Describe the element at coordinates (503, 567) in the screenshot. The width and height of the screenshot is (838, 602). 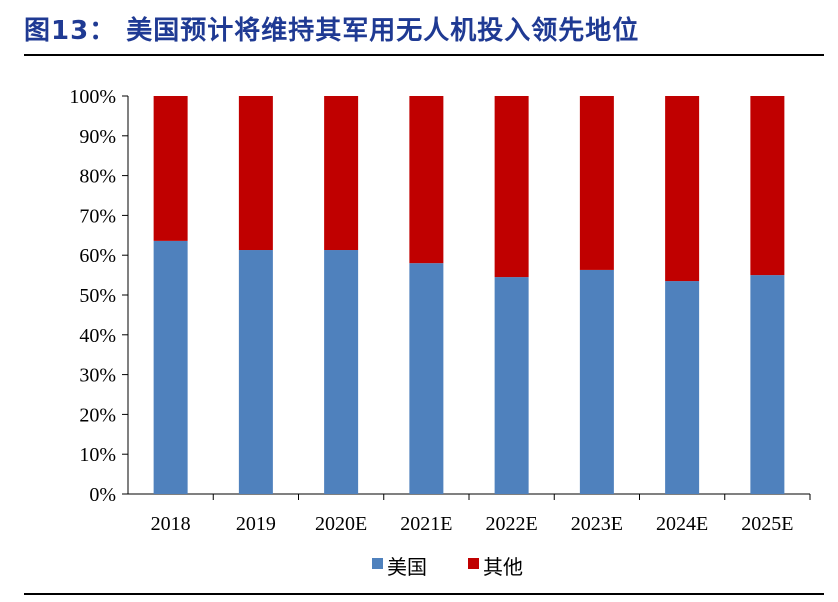
I see `legend-label: 其他` at that location.